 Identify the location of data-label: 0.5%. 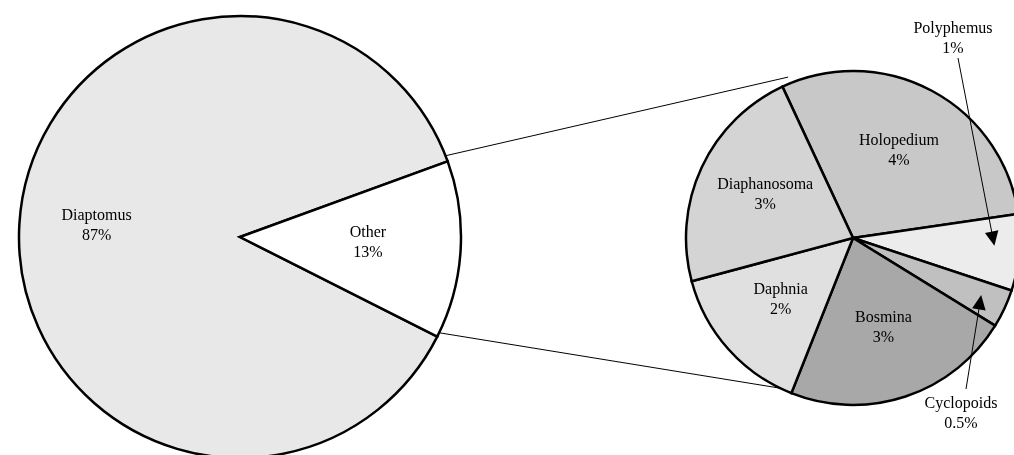
(961, 422).